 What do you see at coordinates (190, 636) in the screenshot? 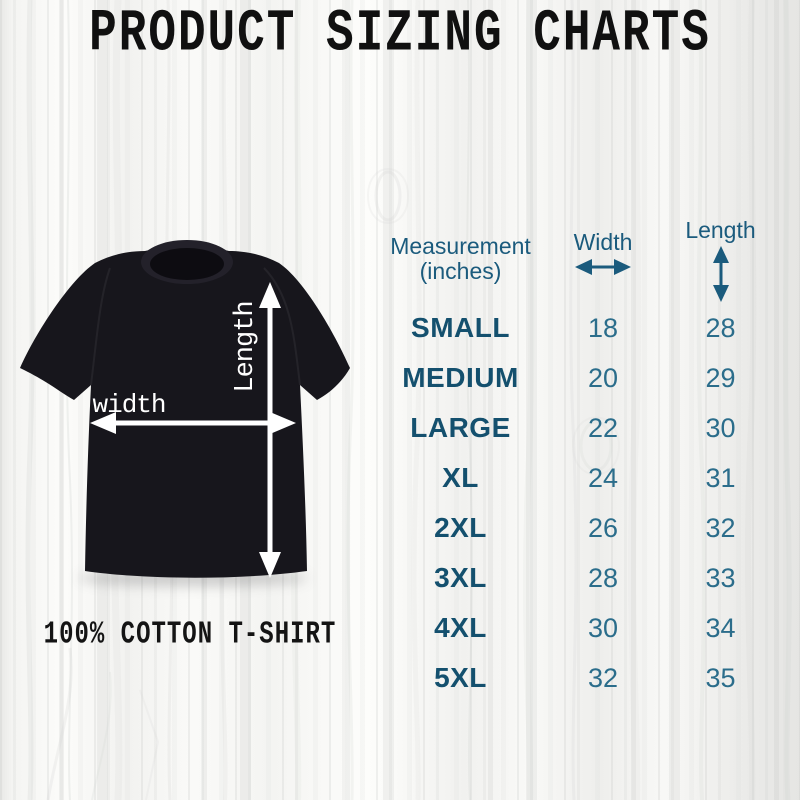
I see `product-caption: 100% COTTON T-SHIRT` at bounding box center [190, 636].